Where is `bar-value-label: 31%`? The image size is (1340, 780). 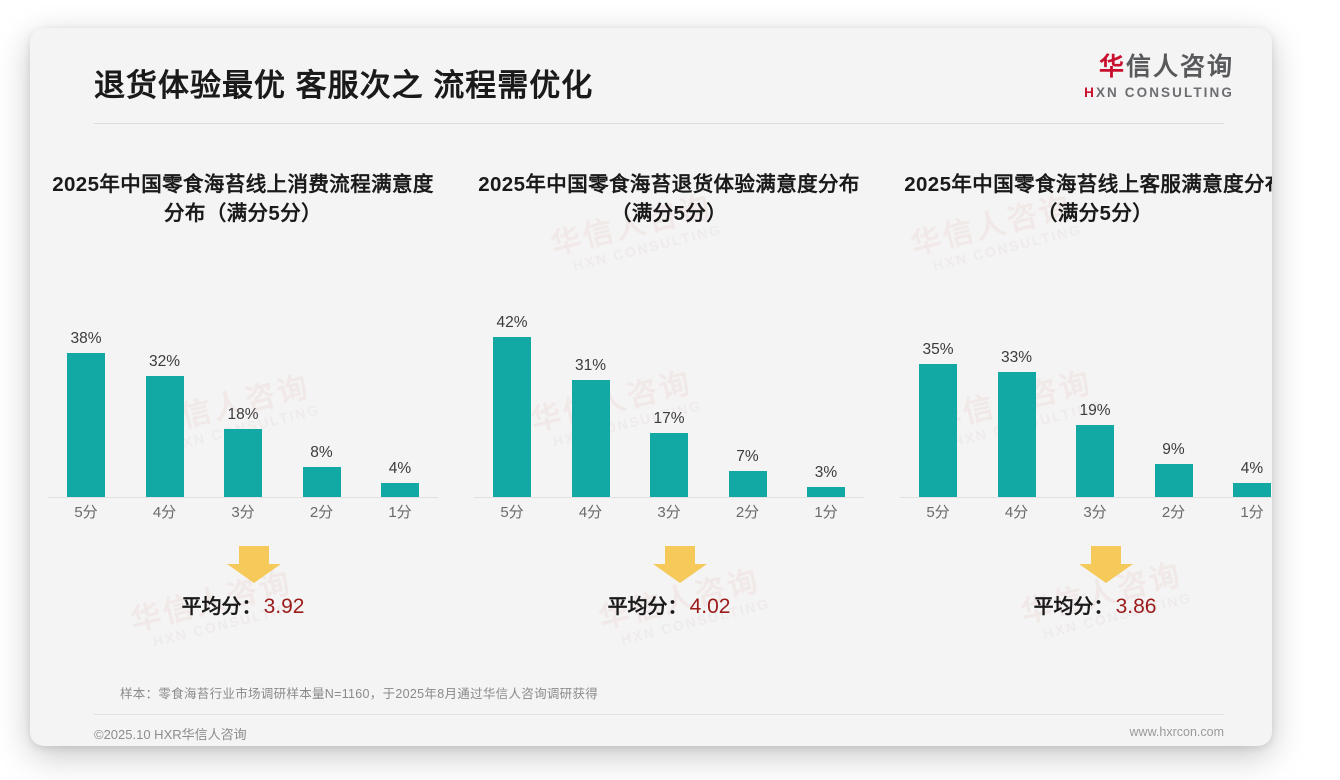 bar-value-label: 31% is located at coordinates (590, 365).